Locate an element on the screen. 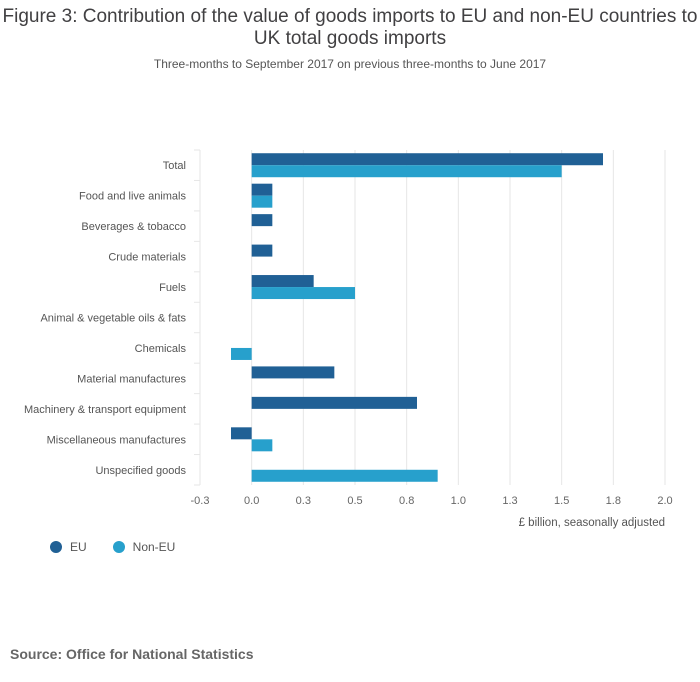  category-label: Fuels is located at coordinates (172, 288).